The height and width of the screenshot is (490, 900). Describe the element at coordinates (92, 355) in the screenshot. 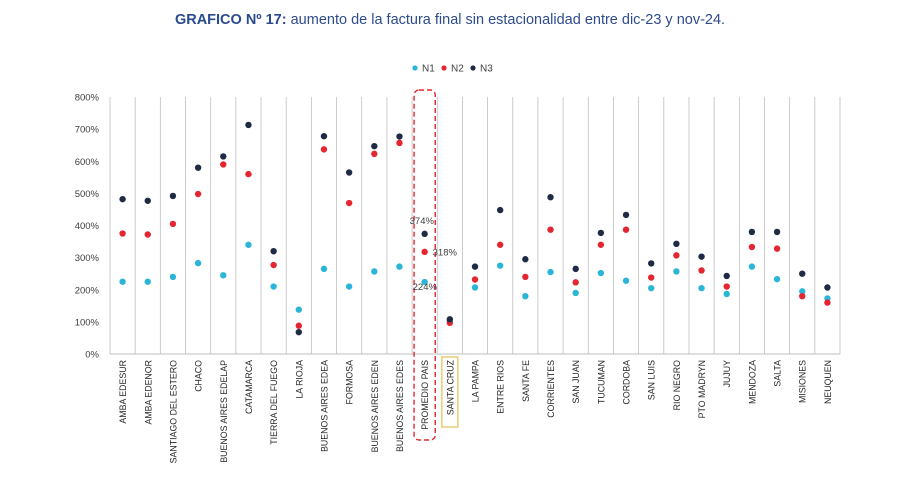

I see `y-tick-label: 0%` at that location.